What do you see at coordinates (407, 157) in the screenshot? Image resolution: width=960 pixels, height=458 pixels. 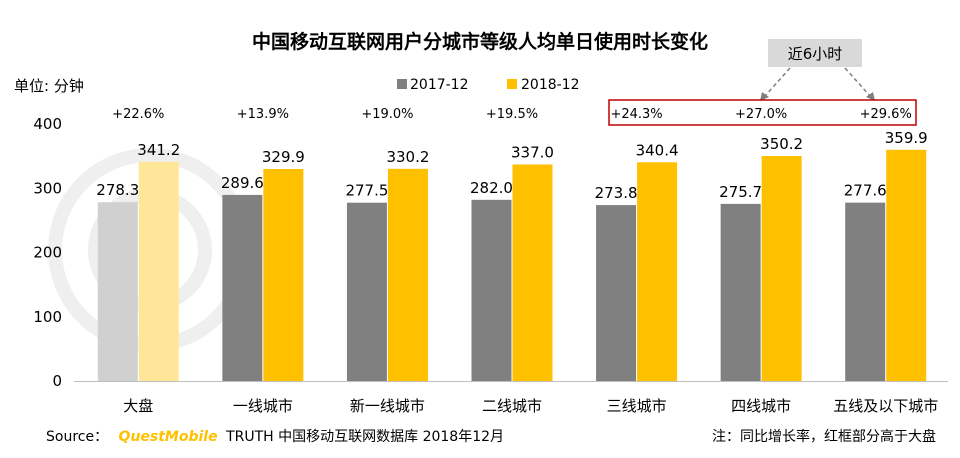 I see `data-label: 330.2` at bounding box center [407, 157].